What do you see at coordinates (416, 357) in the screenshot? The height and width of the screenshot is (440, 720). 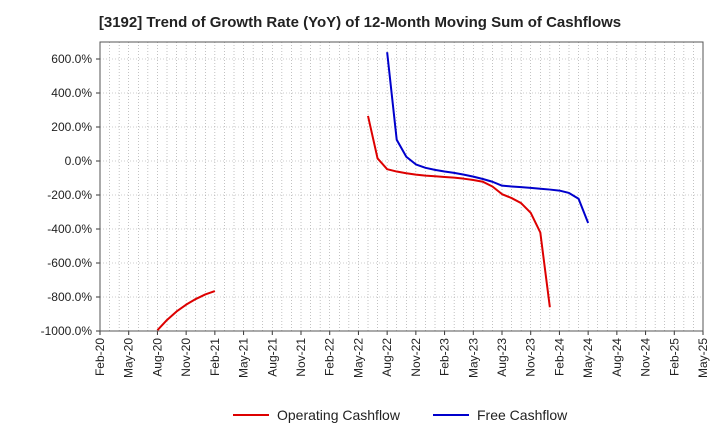 I see `x-tick-label: Nov-22` at bounding box center [416, 357].